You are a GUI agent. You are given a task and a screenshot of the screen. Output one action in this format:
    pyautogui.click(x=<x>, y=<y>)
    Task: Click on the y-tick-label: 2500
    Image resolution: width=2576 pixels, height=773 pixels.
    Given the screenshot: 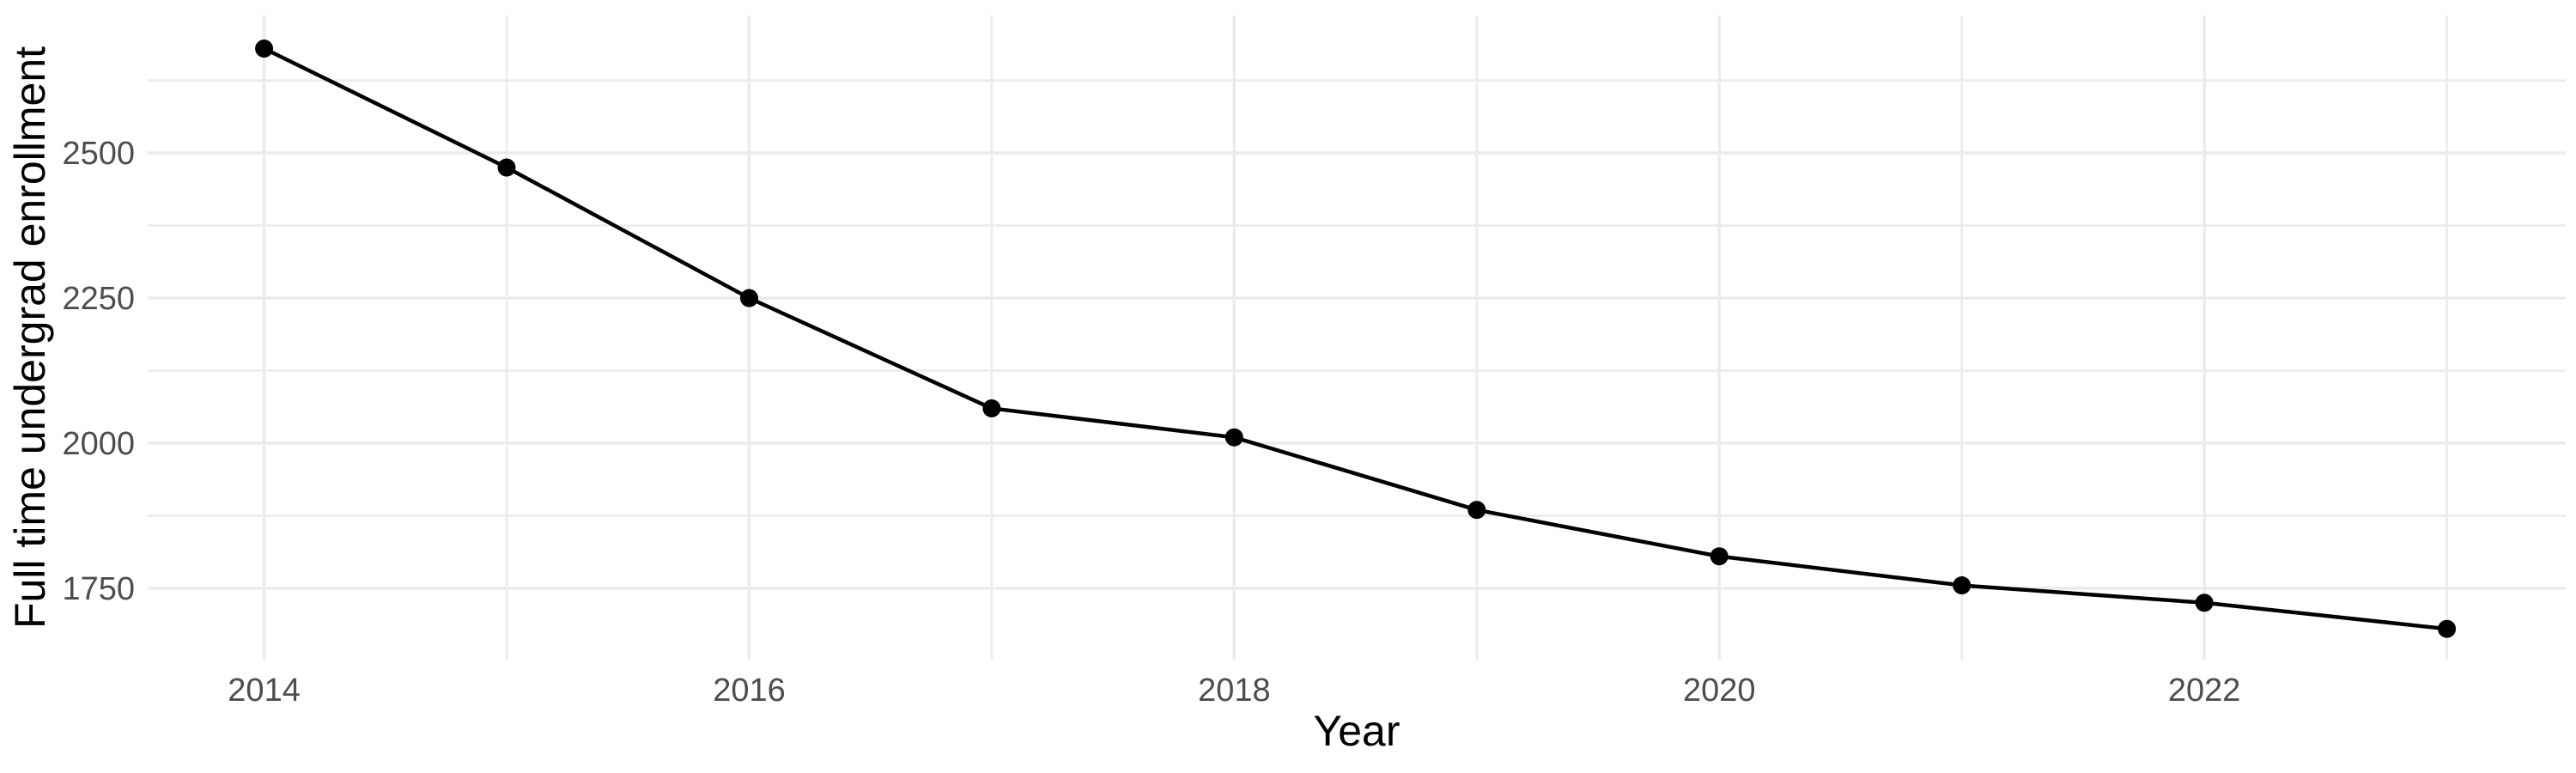 What is the action you would take?
    pyautogui.click(x=98, y=154)
    